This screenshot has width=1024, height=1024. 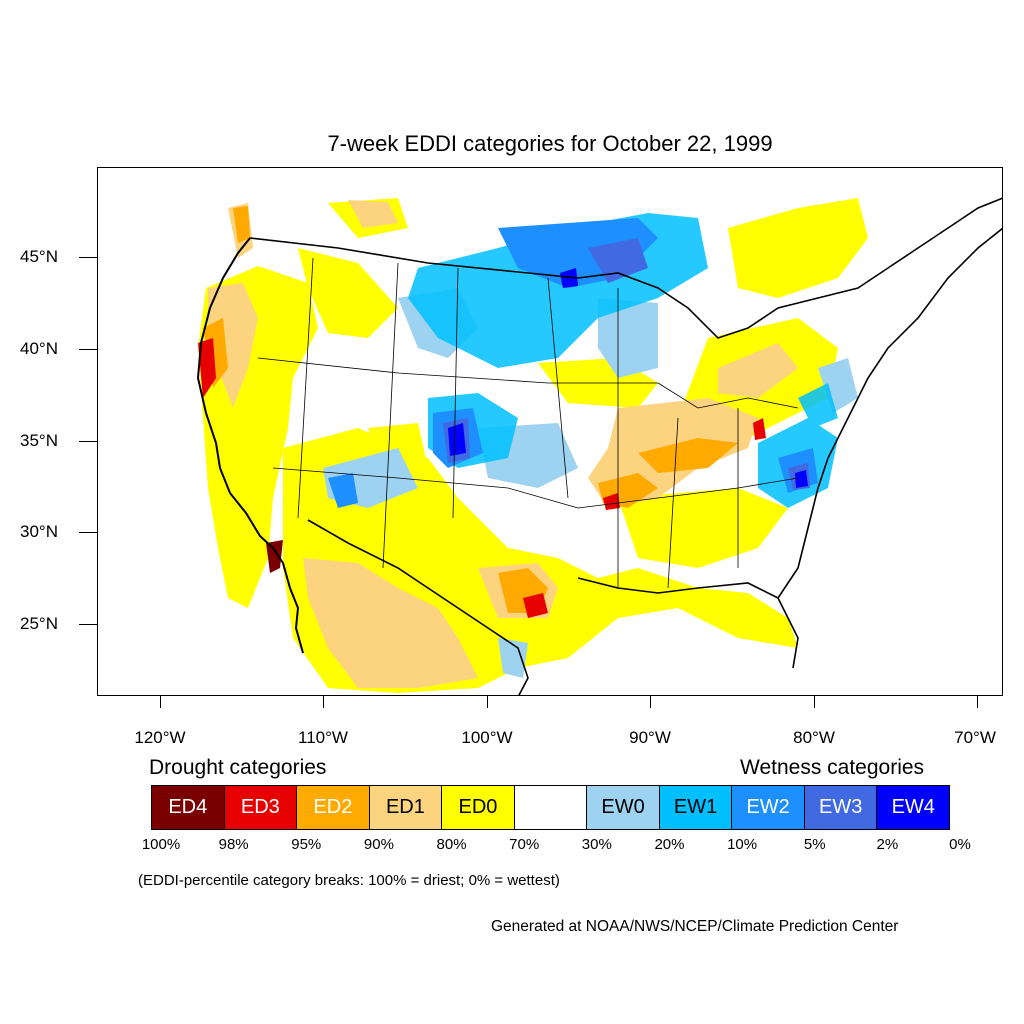 I want to click on break-label: 90%, so click(x=378, y=844).